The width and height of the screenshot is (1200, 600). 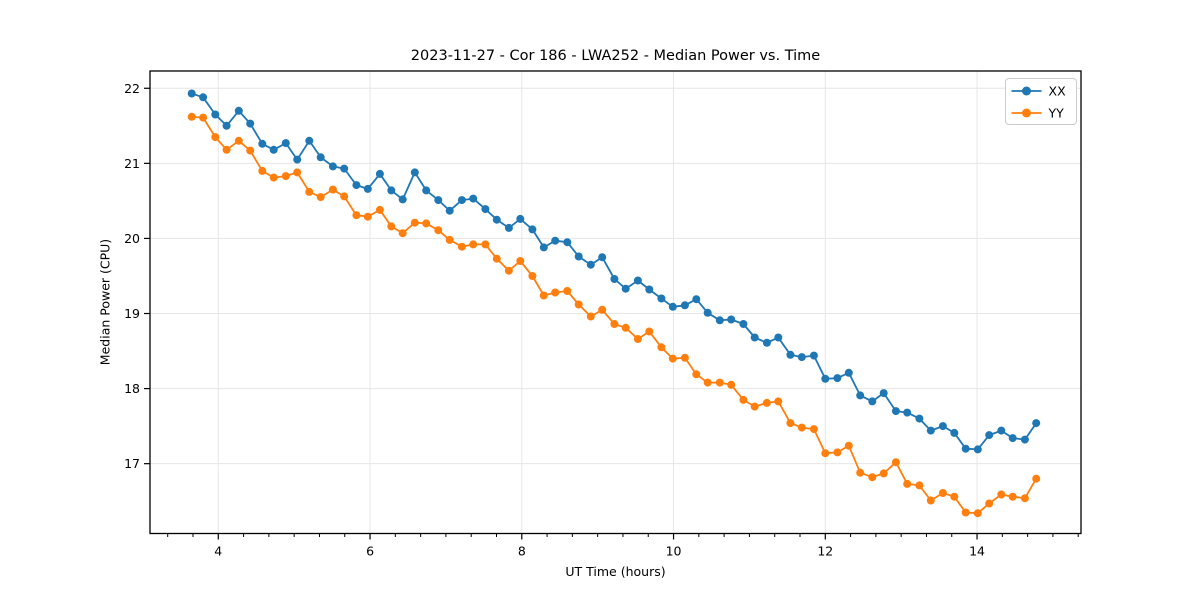 I want to click on x-tick-label: 4, so click(x=218, y=551).